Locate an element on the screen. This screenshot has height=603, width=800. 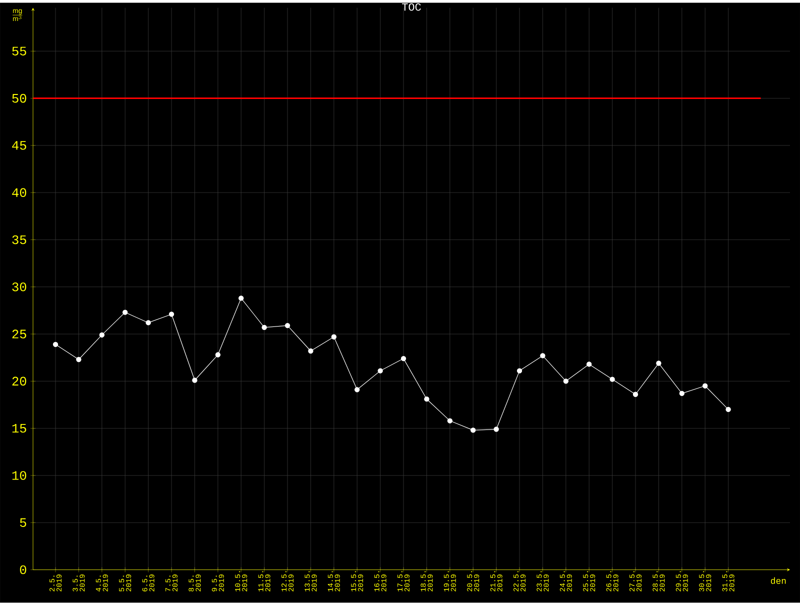
y-tick-label: 55 is located at coordinates (19, 51).